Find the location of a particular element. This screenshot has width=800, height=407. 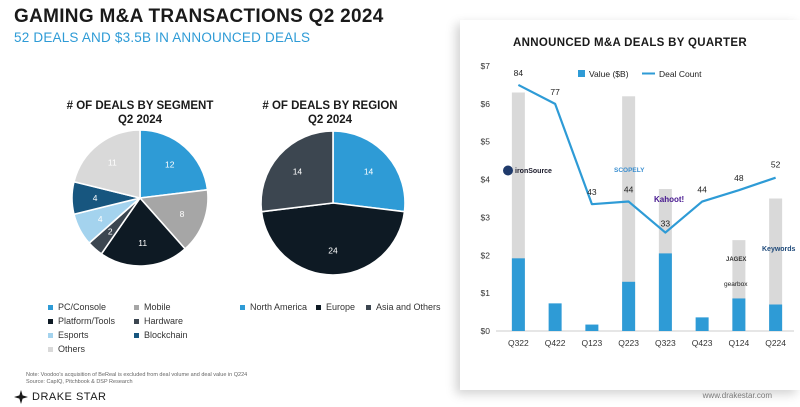

logo-ironsource: ironSource is located at coordinates (533, 171).